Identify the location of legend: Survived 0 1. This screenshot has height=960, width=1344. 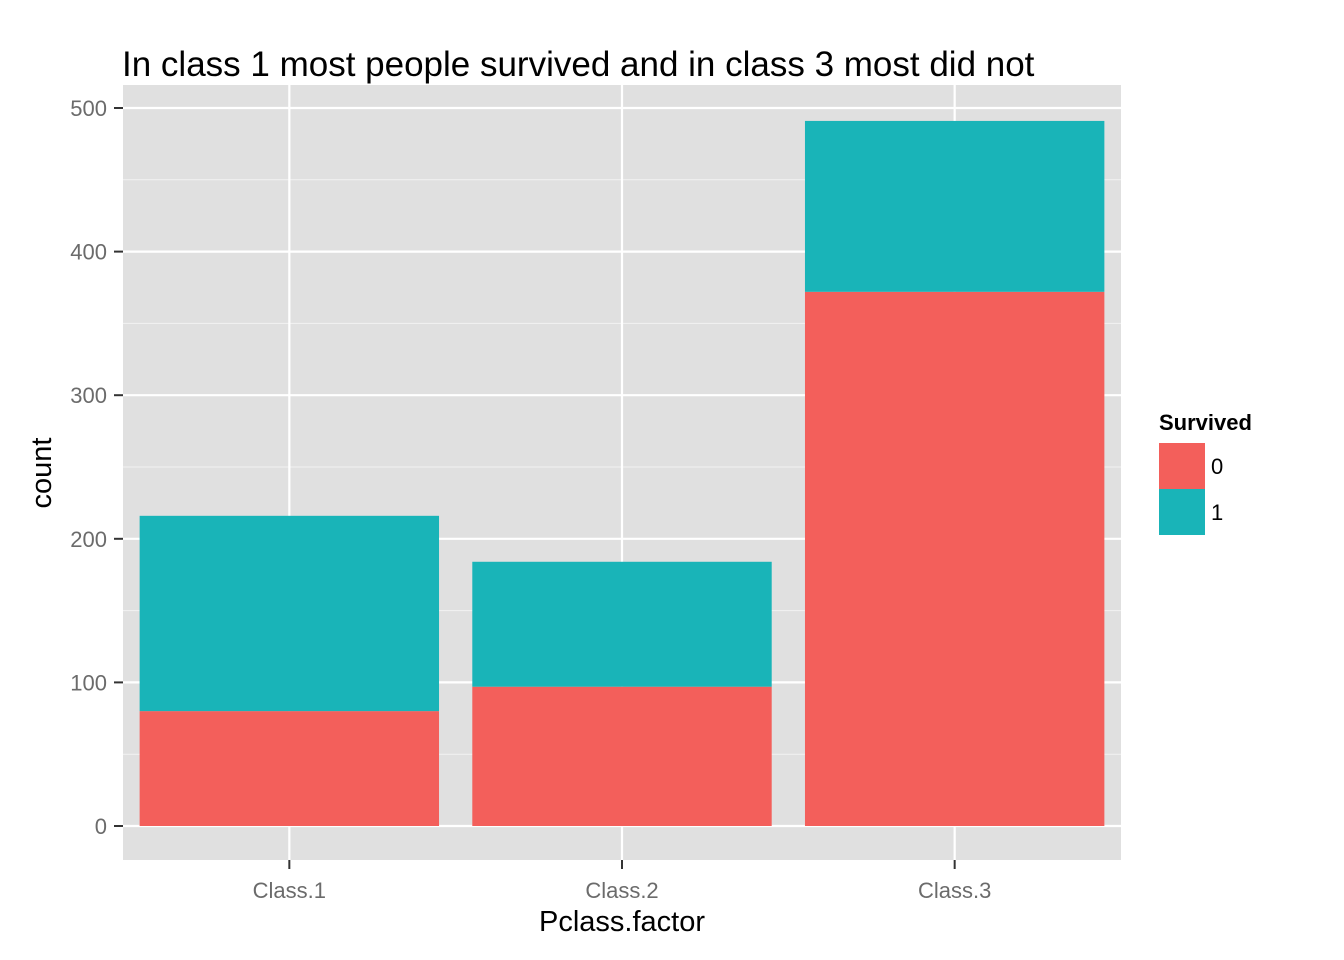
(1205, 472).